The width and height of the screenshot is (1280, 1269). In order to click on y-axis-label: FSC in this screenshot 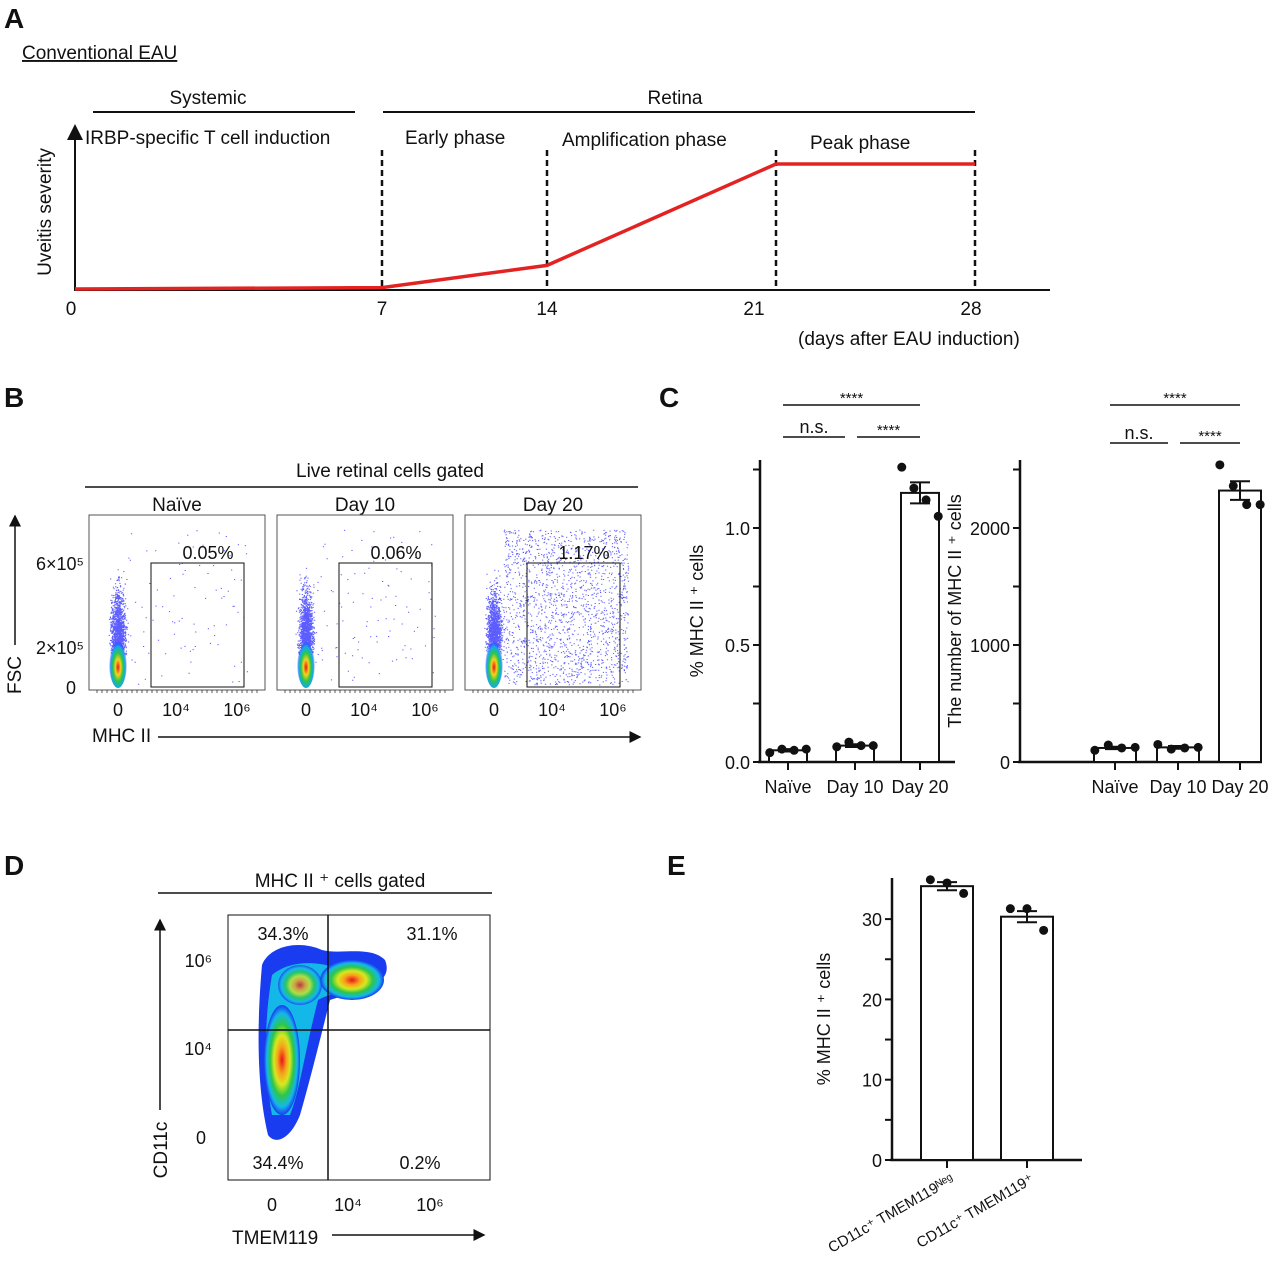, I will do `click(15, 675)`.